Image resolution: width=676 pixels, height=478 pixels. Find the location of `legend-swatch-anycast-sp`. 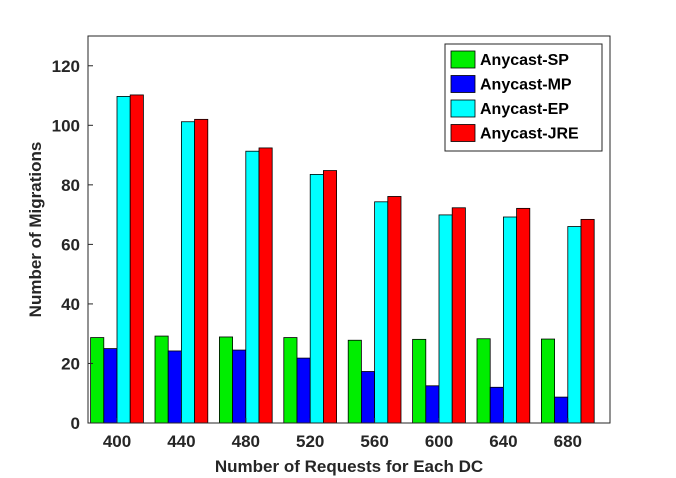

legend-swatch-anycast-sp is located at coordinates (463, 59).